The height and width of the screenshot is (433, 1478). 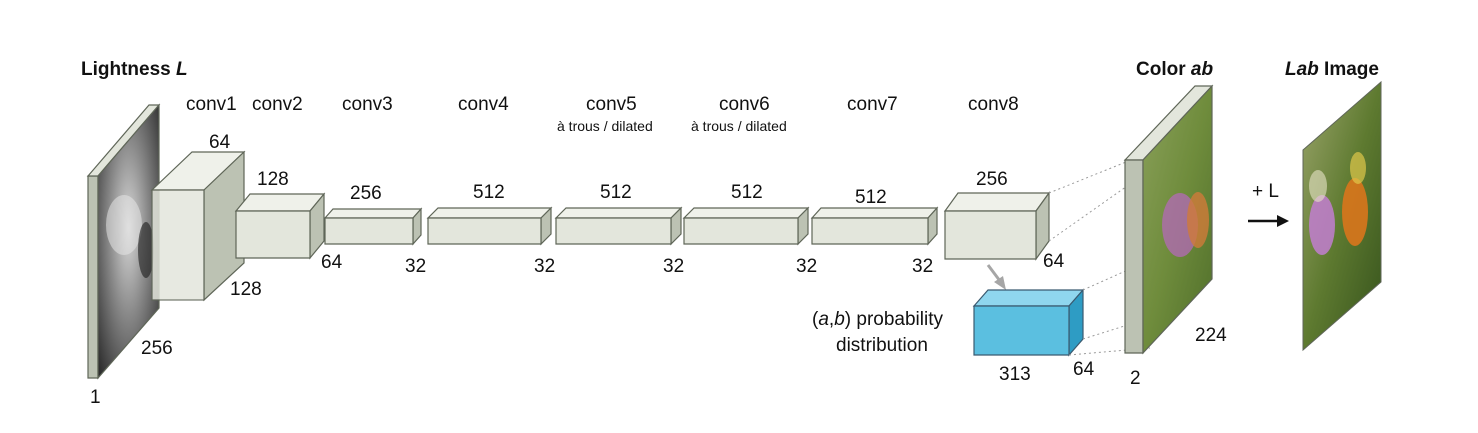 What do you see at coordinates (882, 345) in the screenshot?
I see `probability-label-line2: distribution` at bounding box center [882, 345].